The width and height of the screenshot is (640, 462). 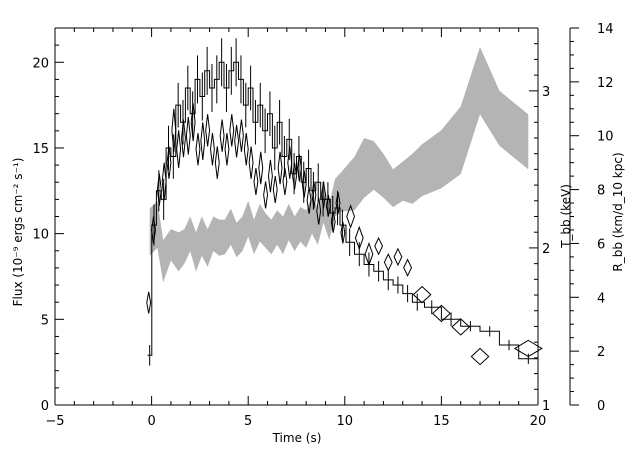 I want to click on x-tick-label: −5, so click(x=54, y=421).